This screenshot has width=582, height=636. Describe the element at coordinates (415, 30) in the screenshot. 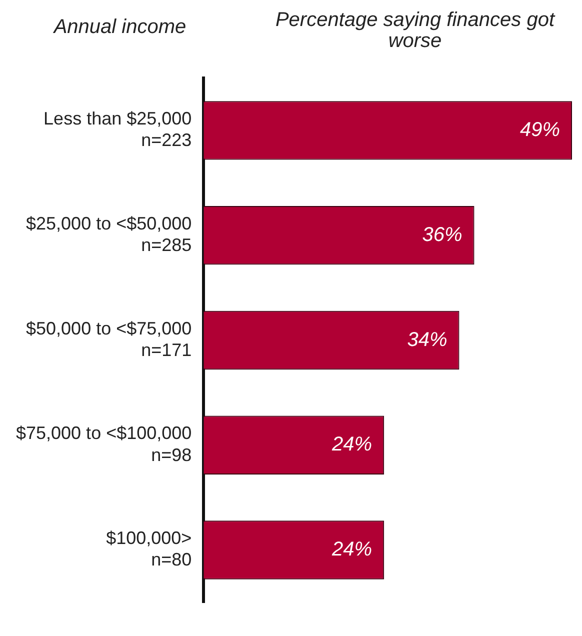

I see `chart-title: Percentage saying finances got worse` at that location.